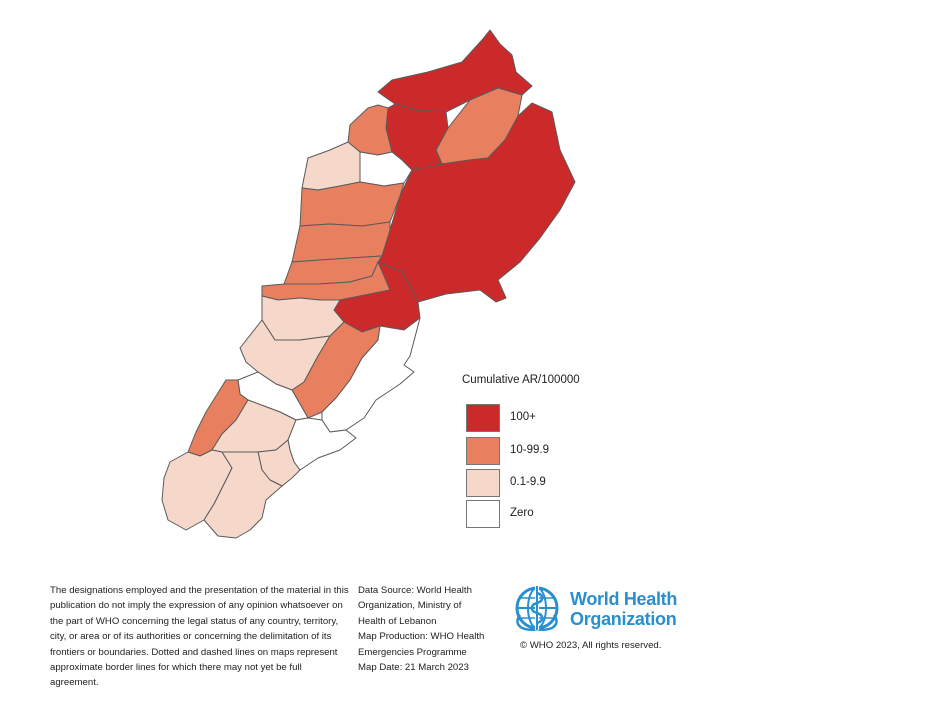 This screenshot has height=719, width=945. I want to click on source-line: Map Date: 21 March 2023, so click(413, 668).